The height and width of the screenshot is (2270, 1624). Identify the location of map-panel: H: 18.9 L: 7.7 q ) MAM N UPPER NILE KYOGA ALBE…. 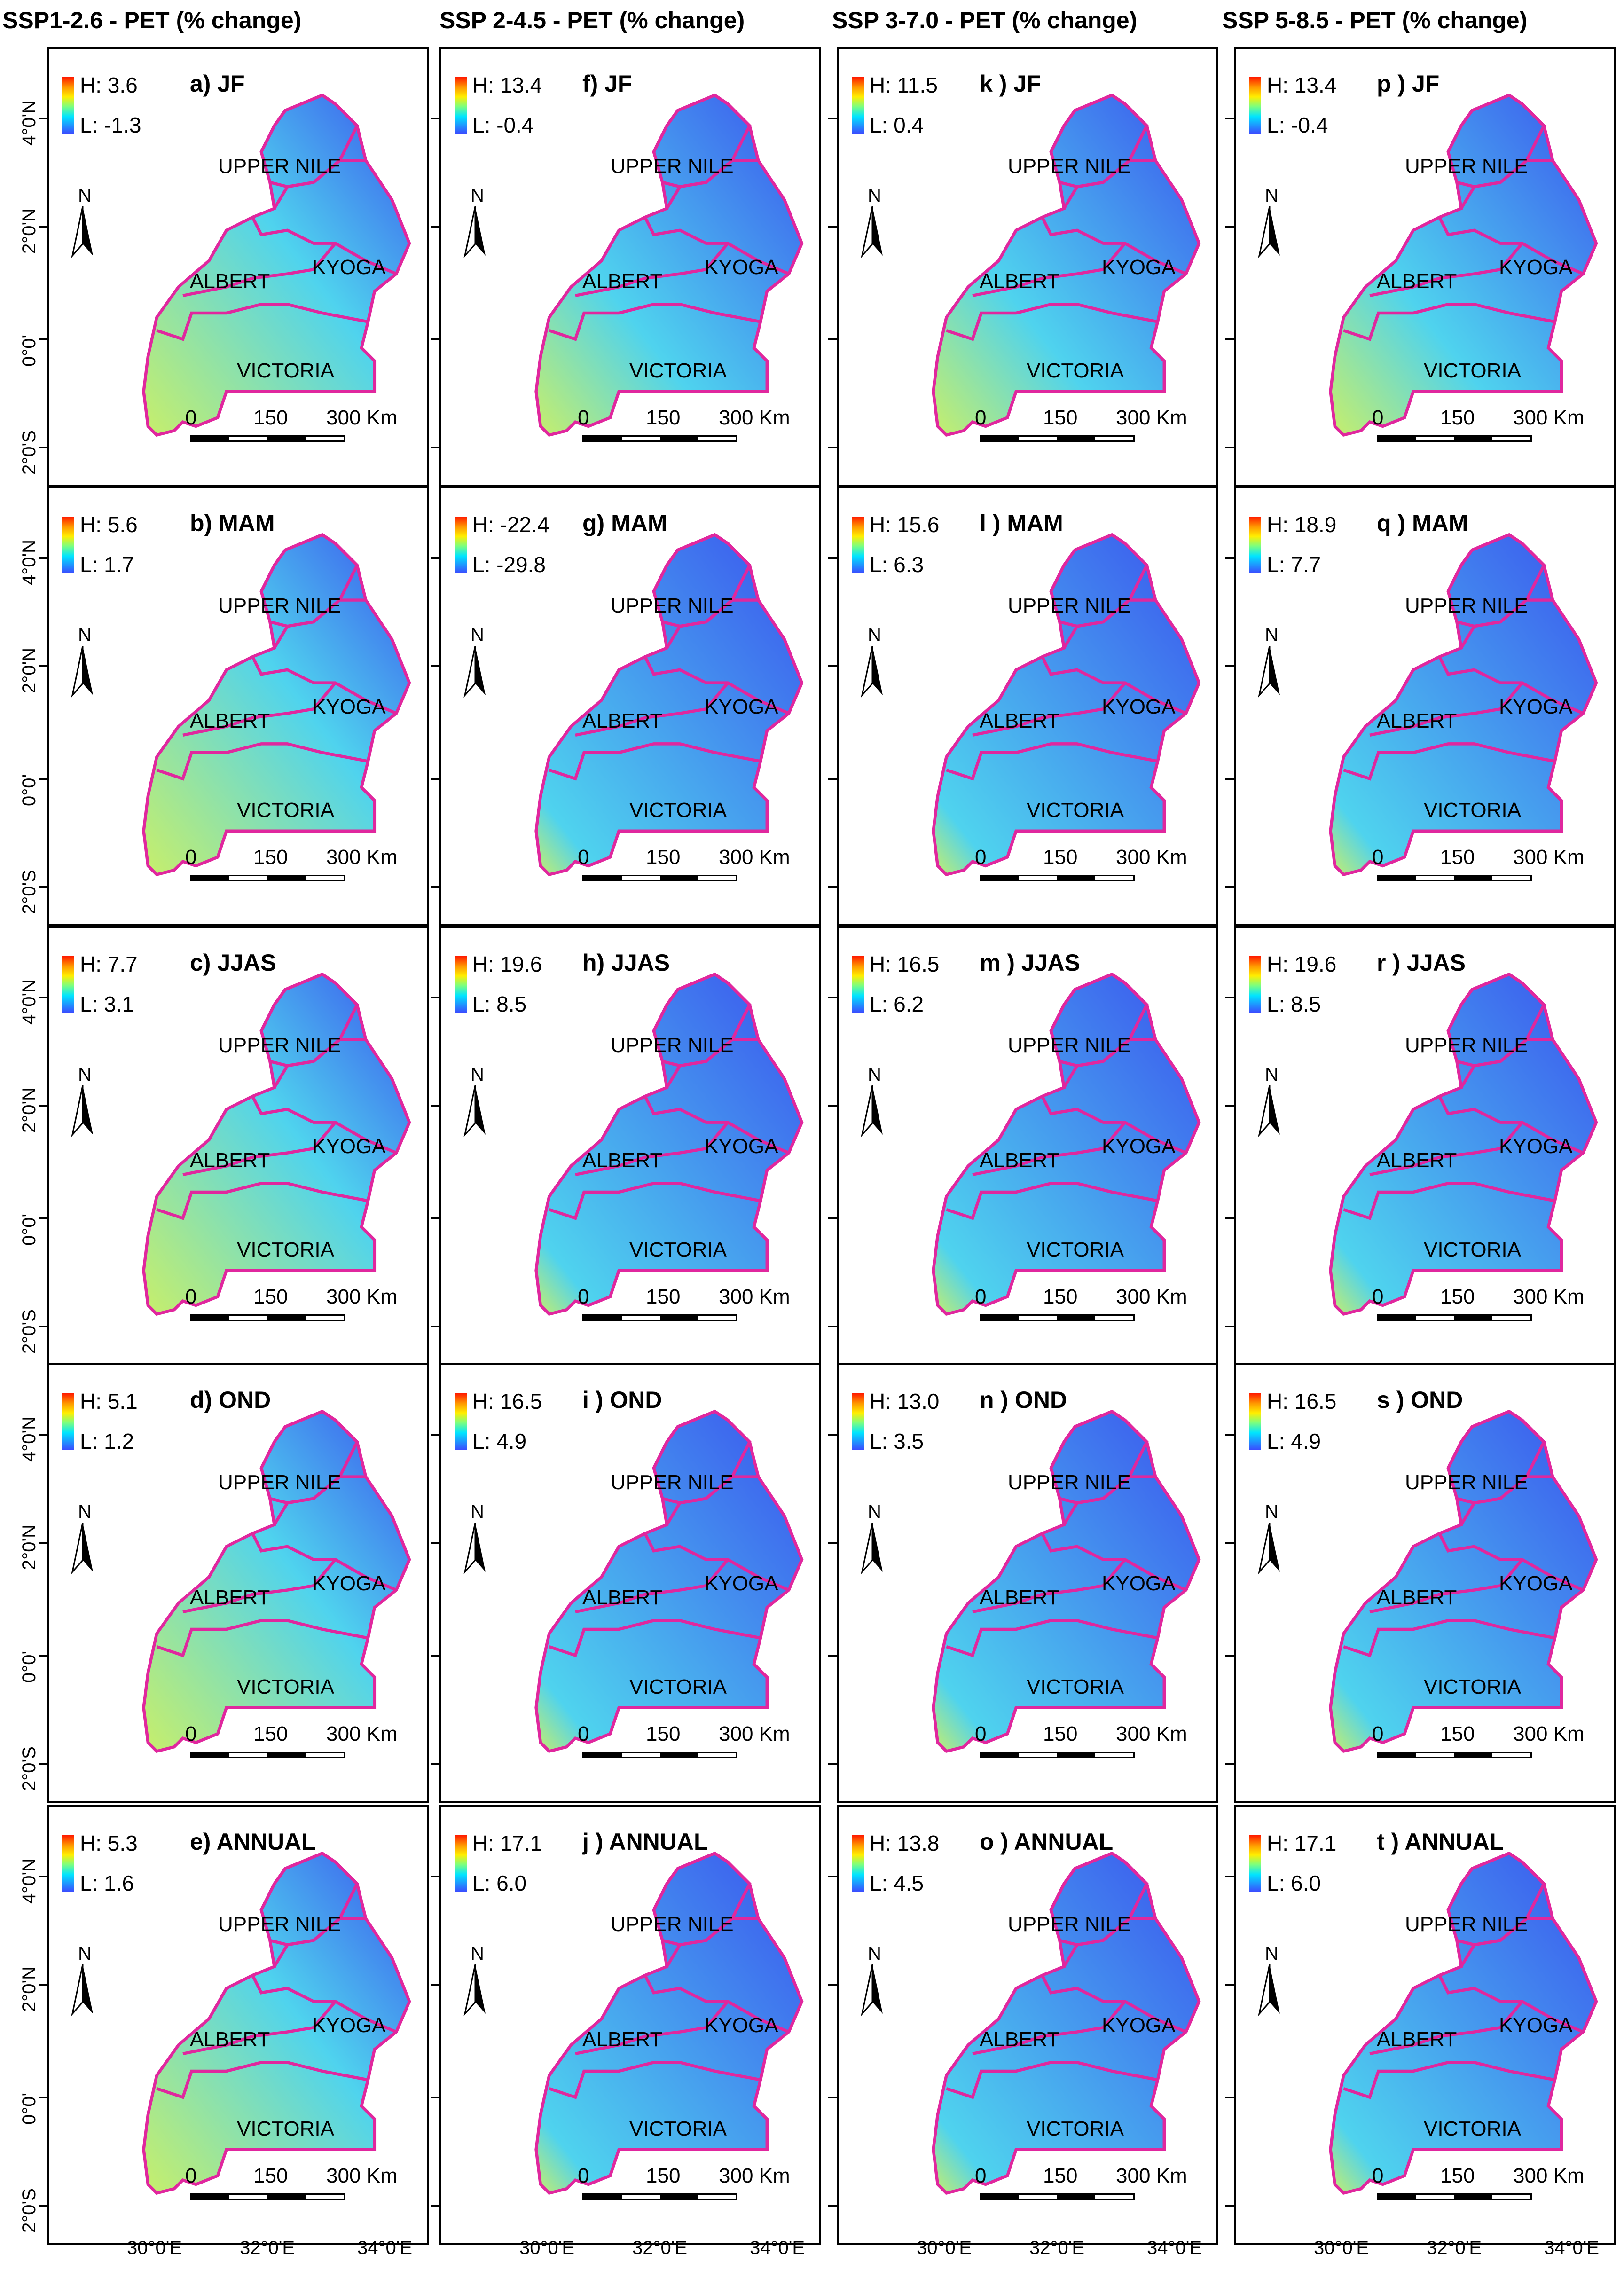
(1425, 706).